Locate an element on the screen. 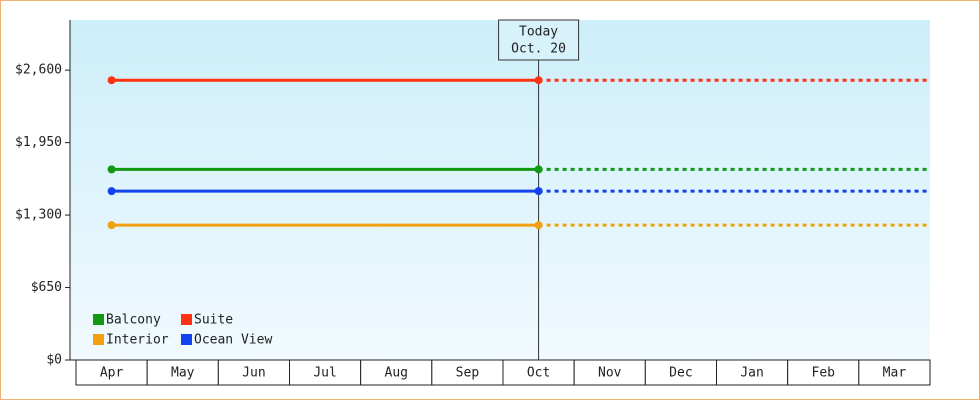 This screenshot has height=400, width=980. x-tick-label: Feb is located at coordinates (824, 373).